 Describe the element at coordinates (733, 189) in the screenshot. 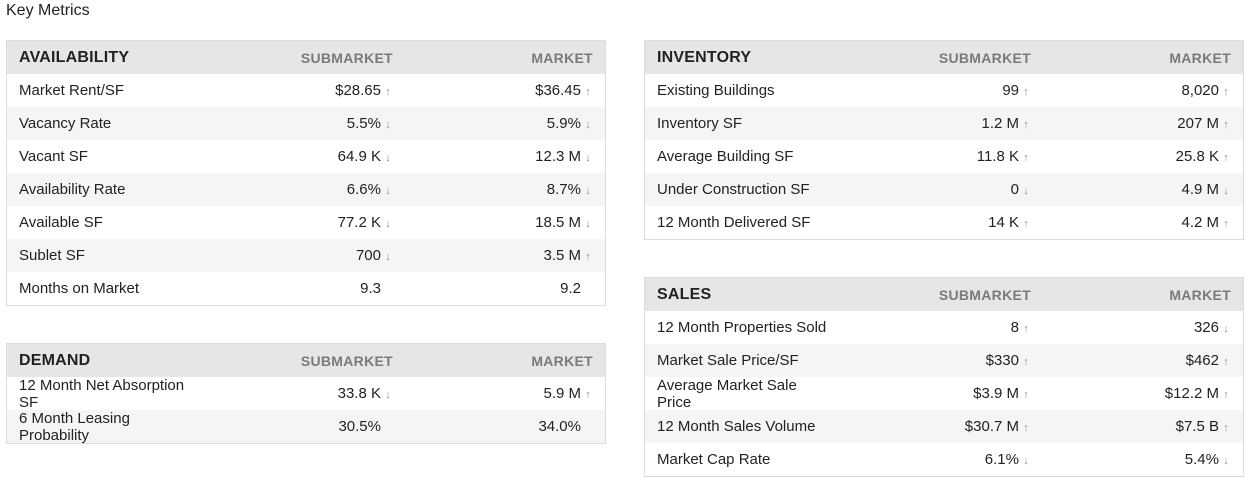

I see `metric-label: Under Construction SF` at that location.